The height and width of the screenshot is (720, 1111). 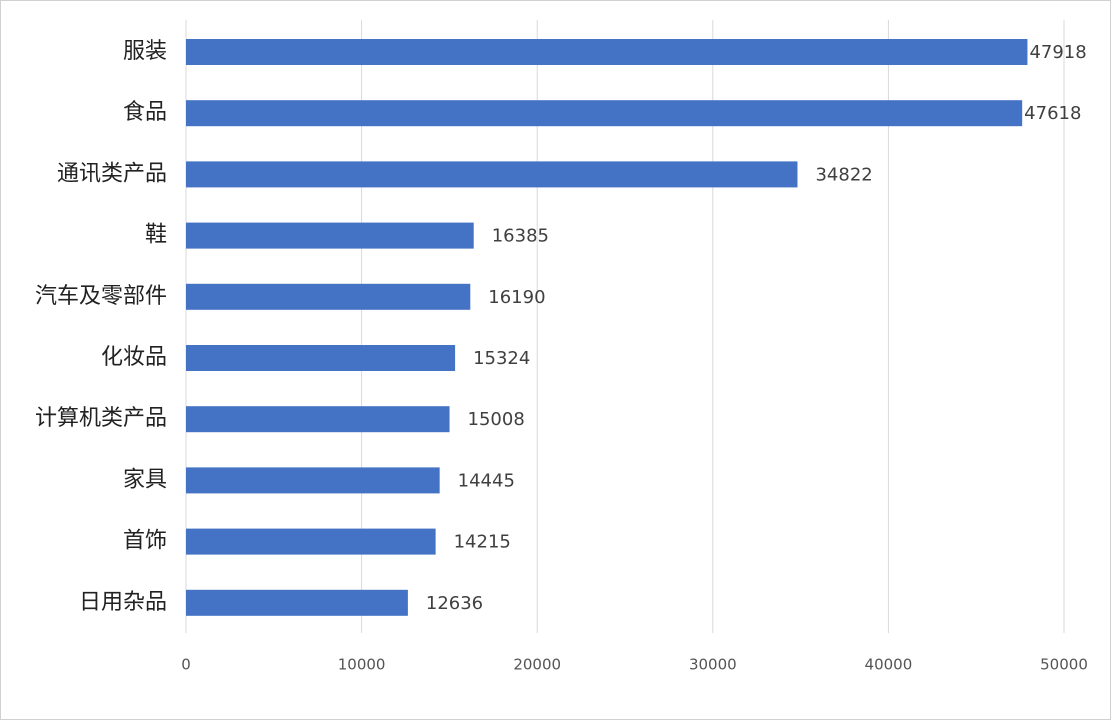 I want to click on x-tick-label: 40000, so click(x=889, y=665).